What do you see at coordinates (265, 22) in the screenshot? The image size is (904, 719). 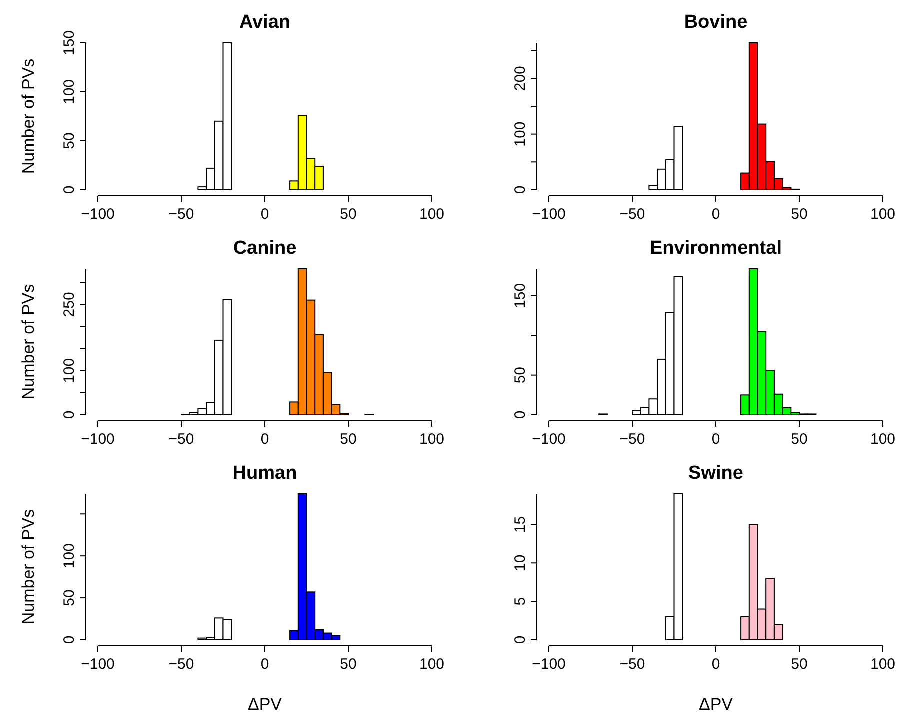 I see `chart-title: Avian` at bounding box center [265, 22].